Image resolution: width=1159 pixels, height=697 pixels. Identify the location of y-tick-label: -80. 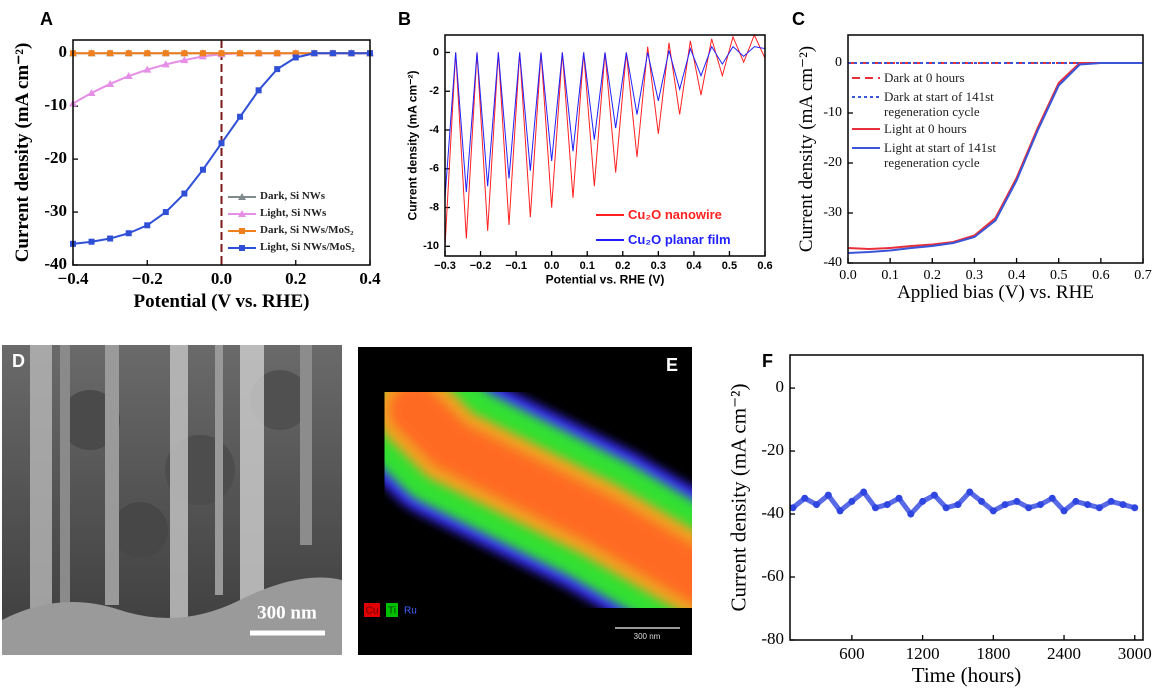
(772, 638).